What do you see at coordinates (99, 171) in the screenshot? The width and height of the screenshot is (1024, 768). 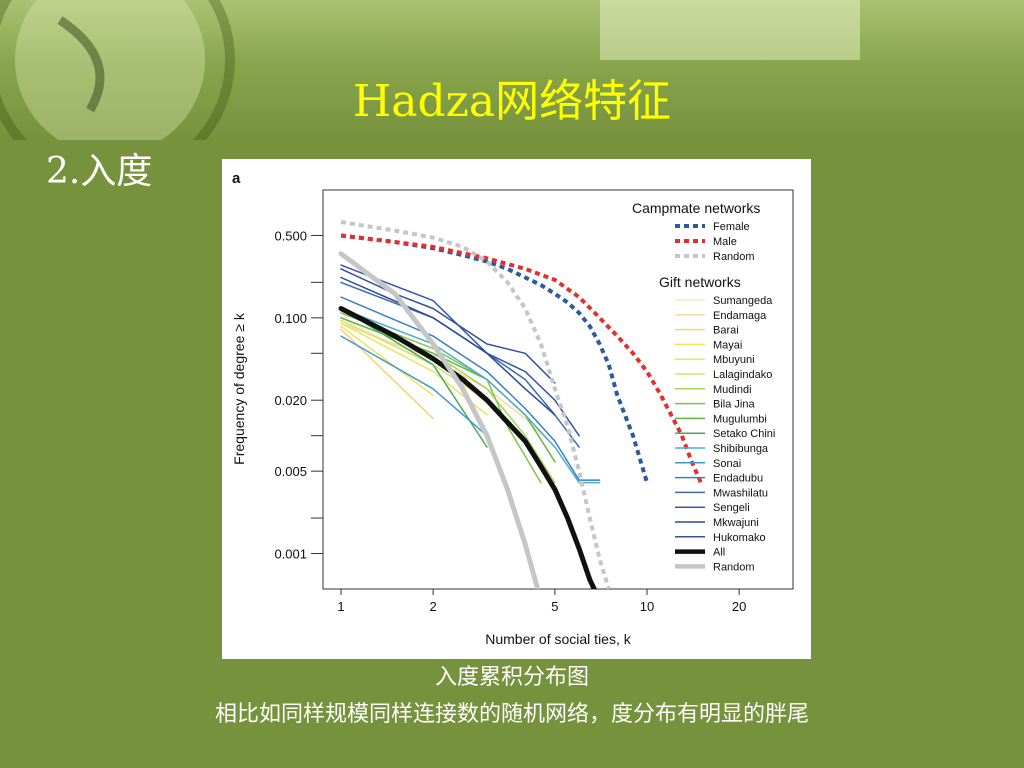 I see `slide-subtitle: 2.入度` at bounding box center [99, 171].